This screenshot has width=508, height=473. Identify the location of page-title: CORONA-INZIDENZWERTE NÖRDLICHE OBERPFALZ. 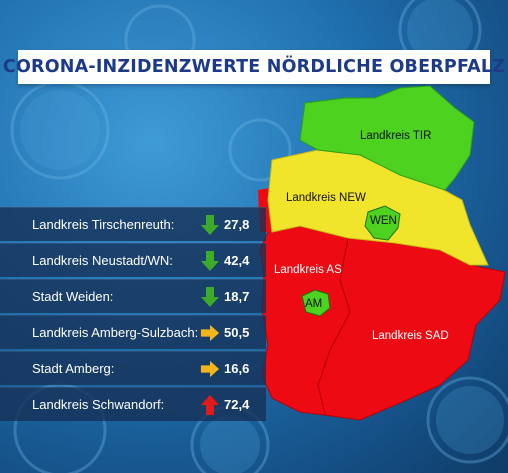
(254, 67).